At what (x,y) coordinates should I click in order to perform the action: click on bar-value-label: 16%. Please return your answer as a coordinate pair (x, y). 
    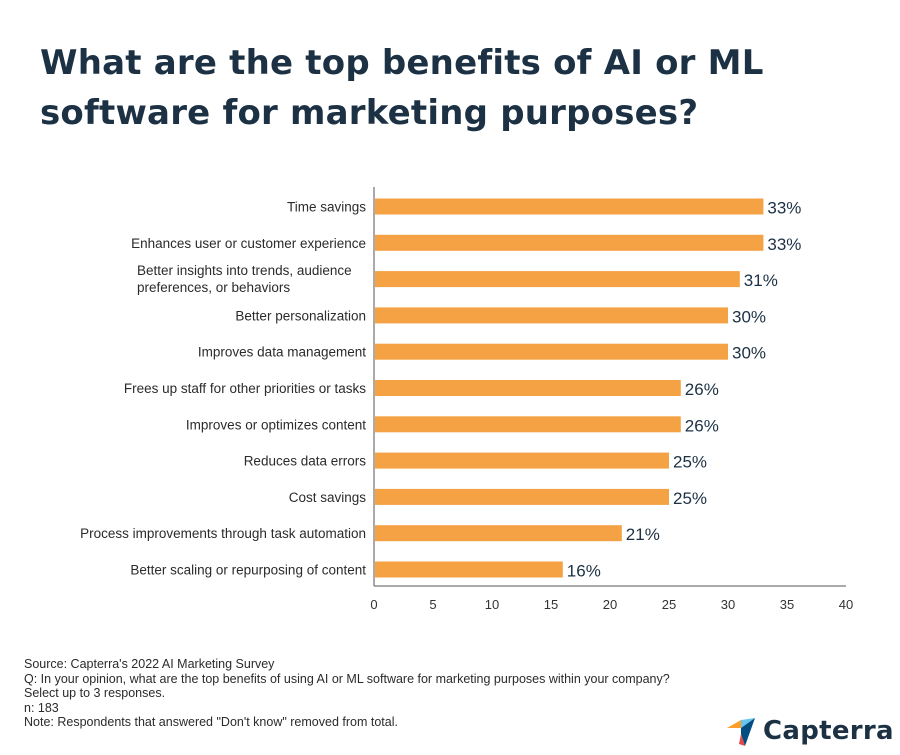
    Looking at the image, I should click on (584, 571).